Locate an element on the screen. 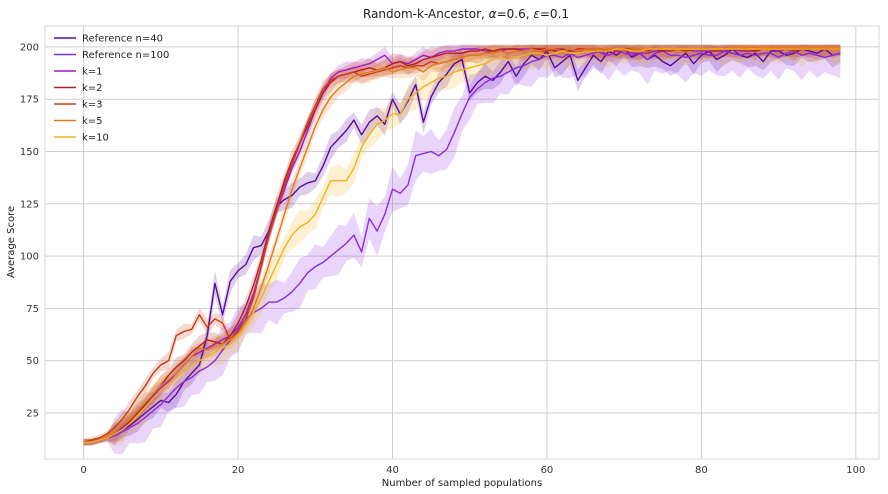  chart-title: Random-k-Ancestor, α=0.6, ε=0.1 is located at coordinates (466, 14).